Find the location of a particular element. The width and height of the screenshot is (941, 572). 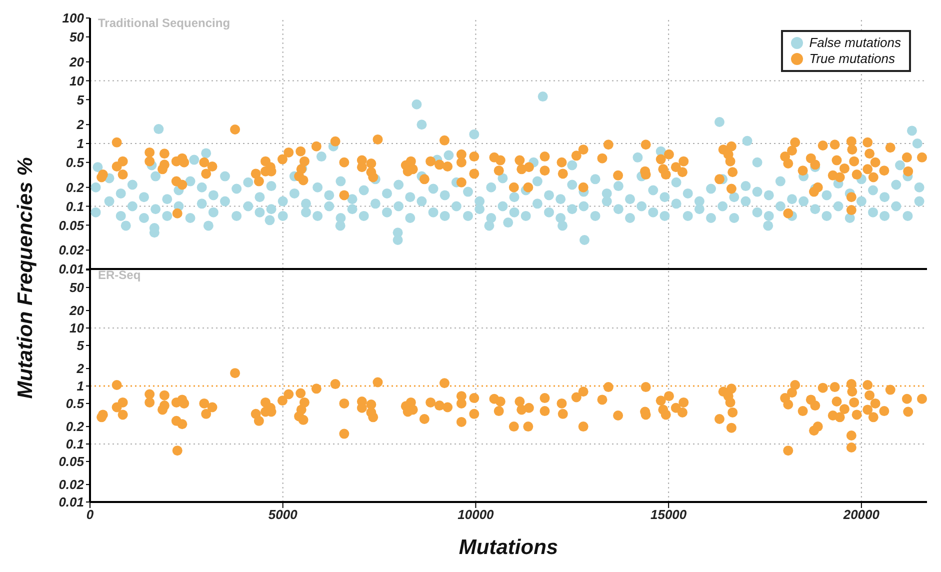

x-tick-label: 15000 is located at coordinates (669, 514).